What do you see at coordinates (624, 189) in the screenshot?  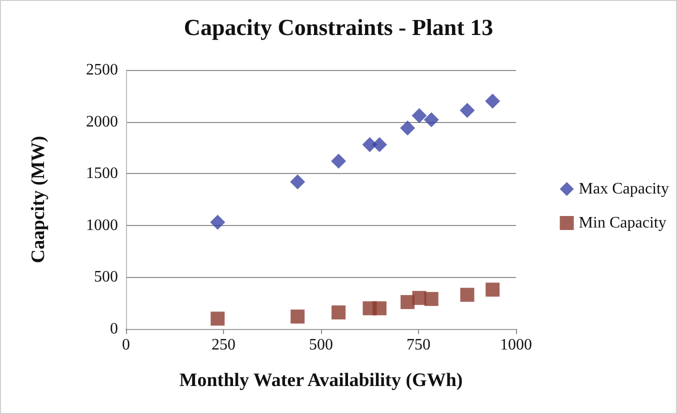 I see `legend-label: Max Capacity` at bounding box center [624, 189].